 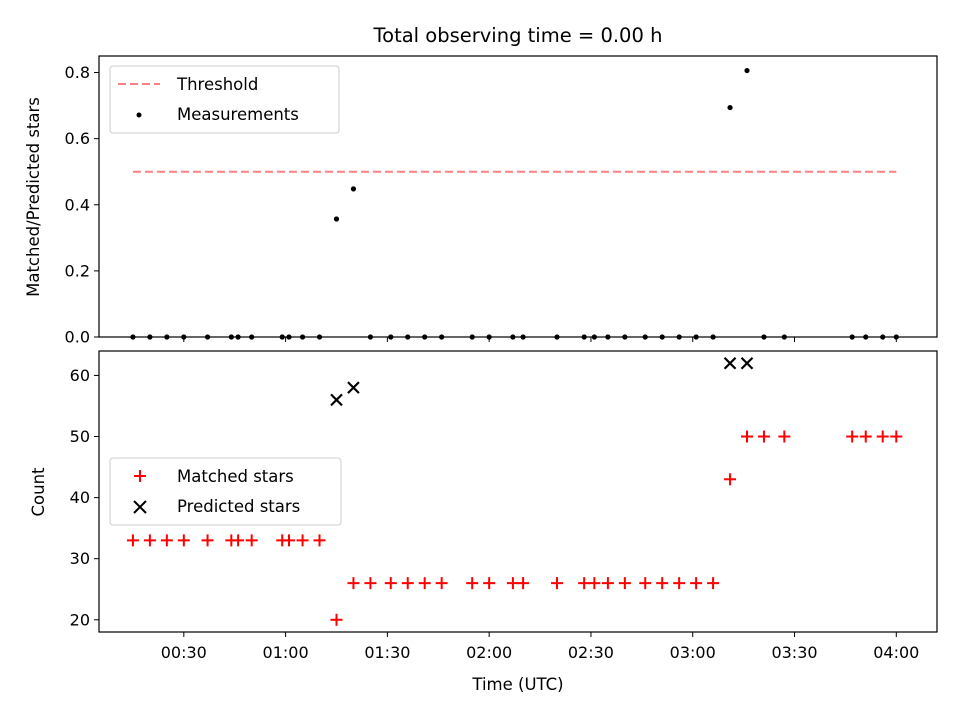 I want to click on top-ytick-label: 0.0, so click(x=77, y=337).